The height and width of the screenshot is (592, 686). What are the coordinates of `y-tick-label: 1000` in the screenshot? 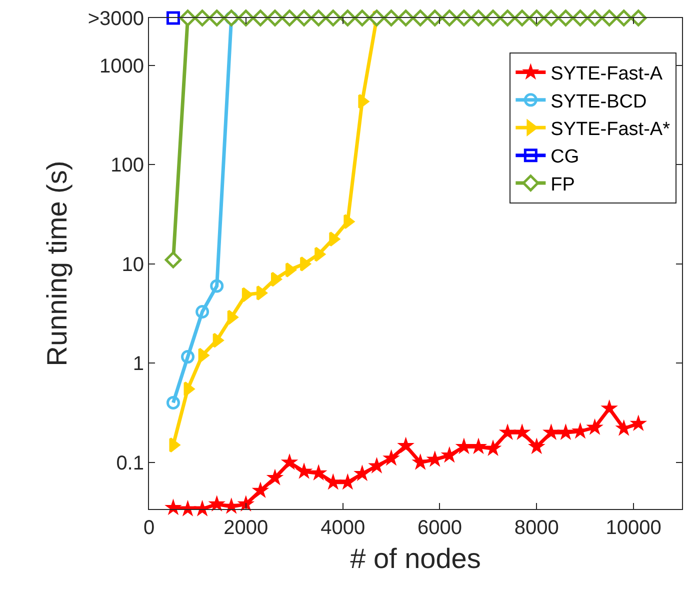 It's located at (122, 66).